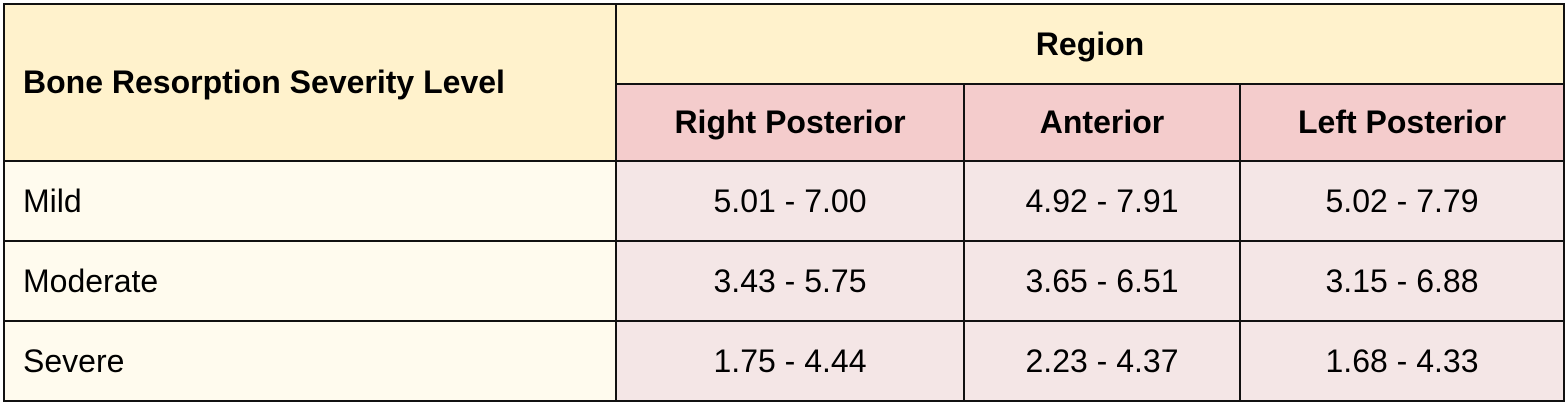 Image resolution: width=1566 pixels, height=405 pixels. What do you see at coordinates (1102, 201) in the screenshot?
I see `cell-mild-anterior: 4.92 - 7.91` at bounding box center [1102, 201].